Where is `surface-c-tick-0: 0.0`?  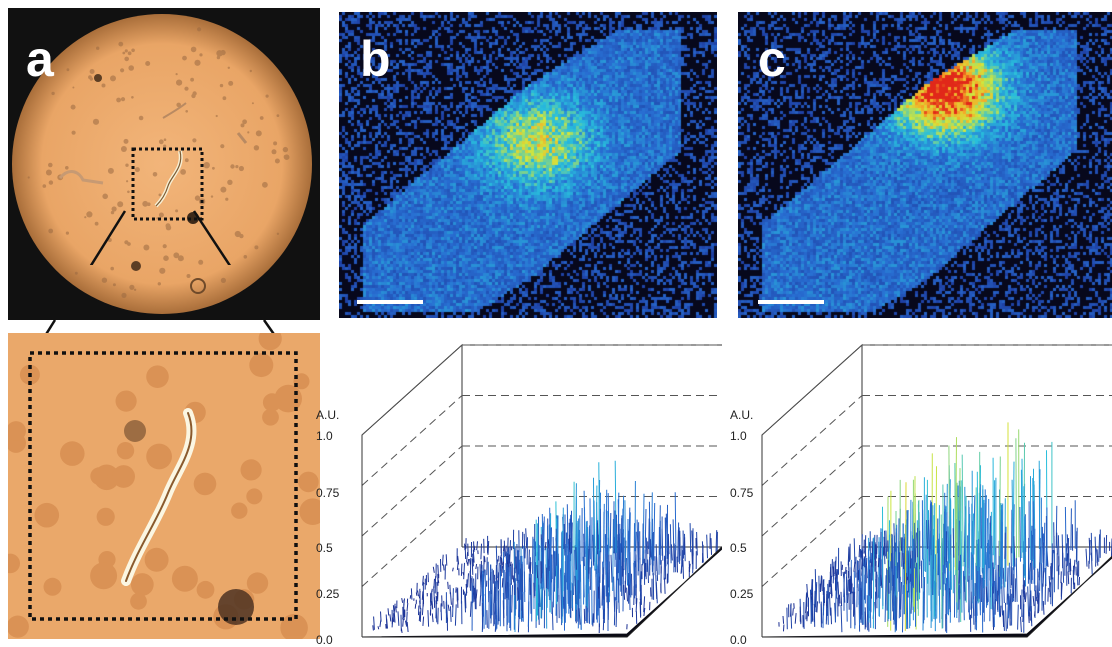 surface-c-tick-0: 0.0 is located at coordinates (738, 640).